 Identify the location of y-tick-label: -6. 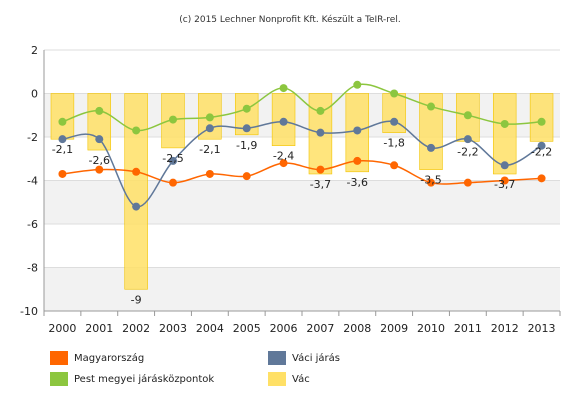
(32, 224).